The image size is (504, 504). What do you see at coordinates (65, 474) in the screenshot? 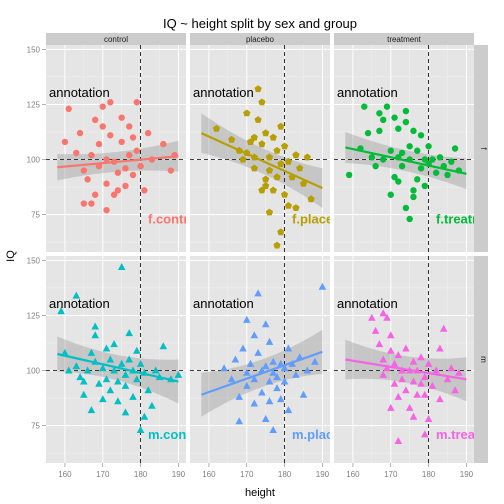
I see `x-tick-label: 160` at bounding box center [65, 474].